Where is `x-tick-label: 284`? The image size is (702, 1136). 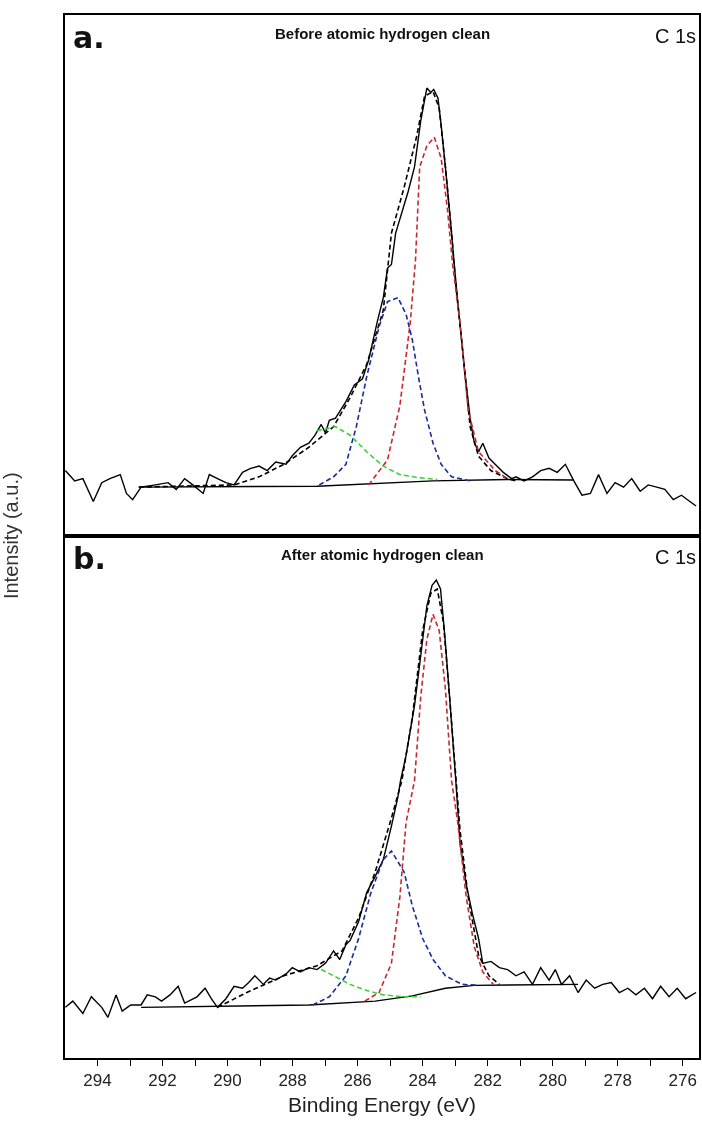 x-tick-label: 284 is located at coordinates (422, 1081).